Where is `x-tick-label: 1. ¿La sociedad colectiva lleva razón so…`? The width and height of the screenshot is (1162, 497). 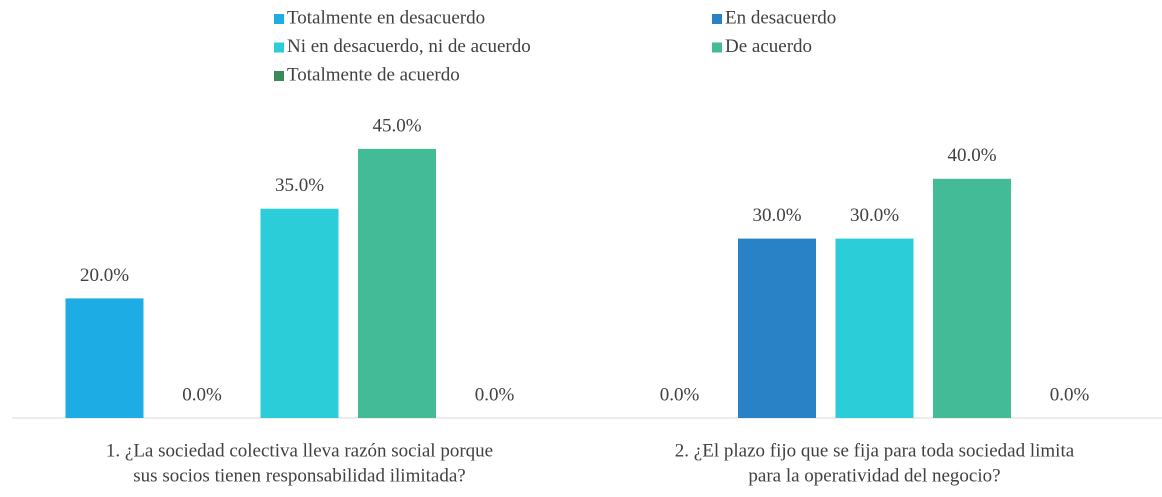
x-tick-label: 1. ¿La sociedad colectiva lleva razón so… is located at coordinates (299, 450).